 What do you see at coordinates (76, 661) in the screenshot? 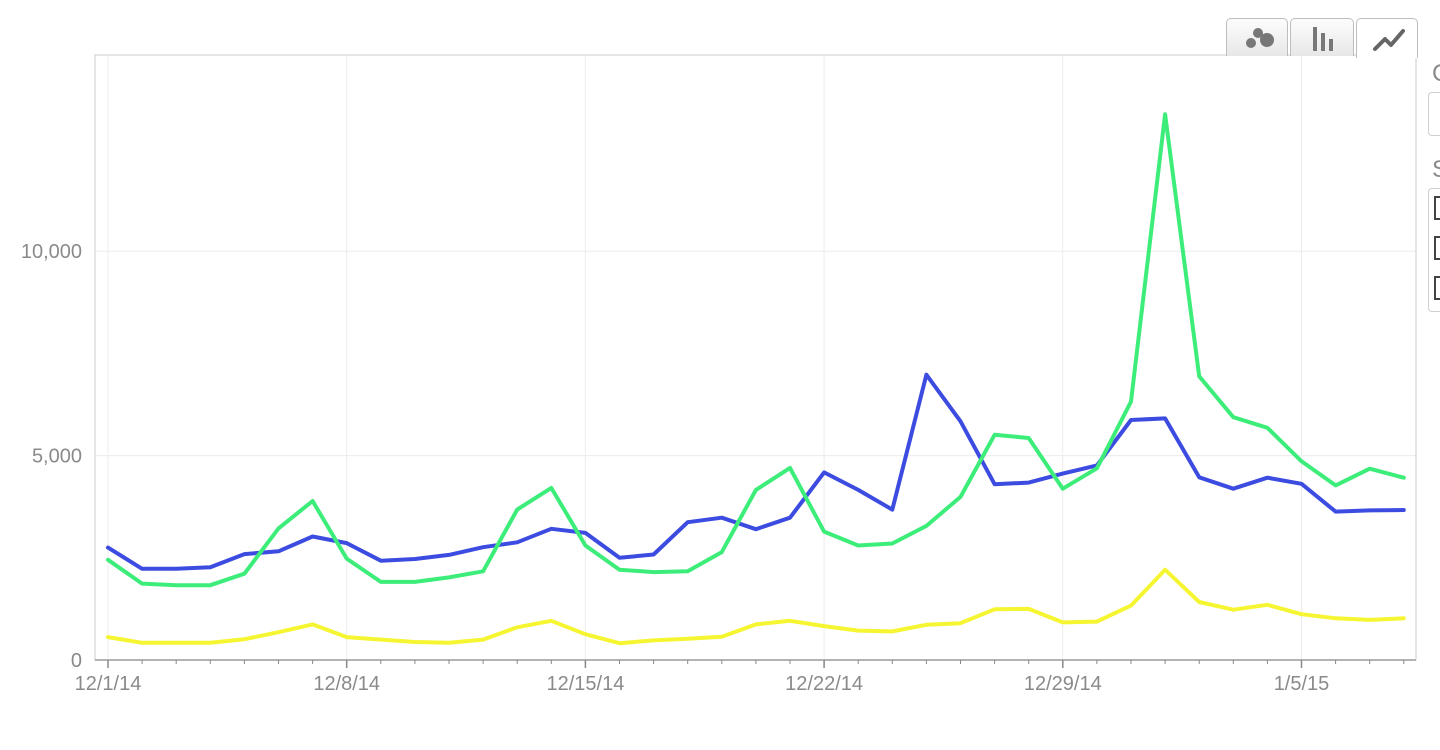
I see `y-tick-label: 0` at bounding box center [76, 661].